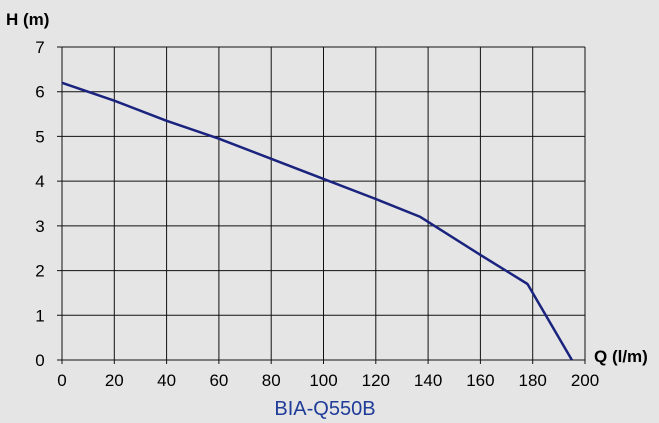 Image resolution: width=659 pixels, height=423 pixels. I want to click on y-tick-label-7: 7, so click(39, 47).